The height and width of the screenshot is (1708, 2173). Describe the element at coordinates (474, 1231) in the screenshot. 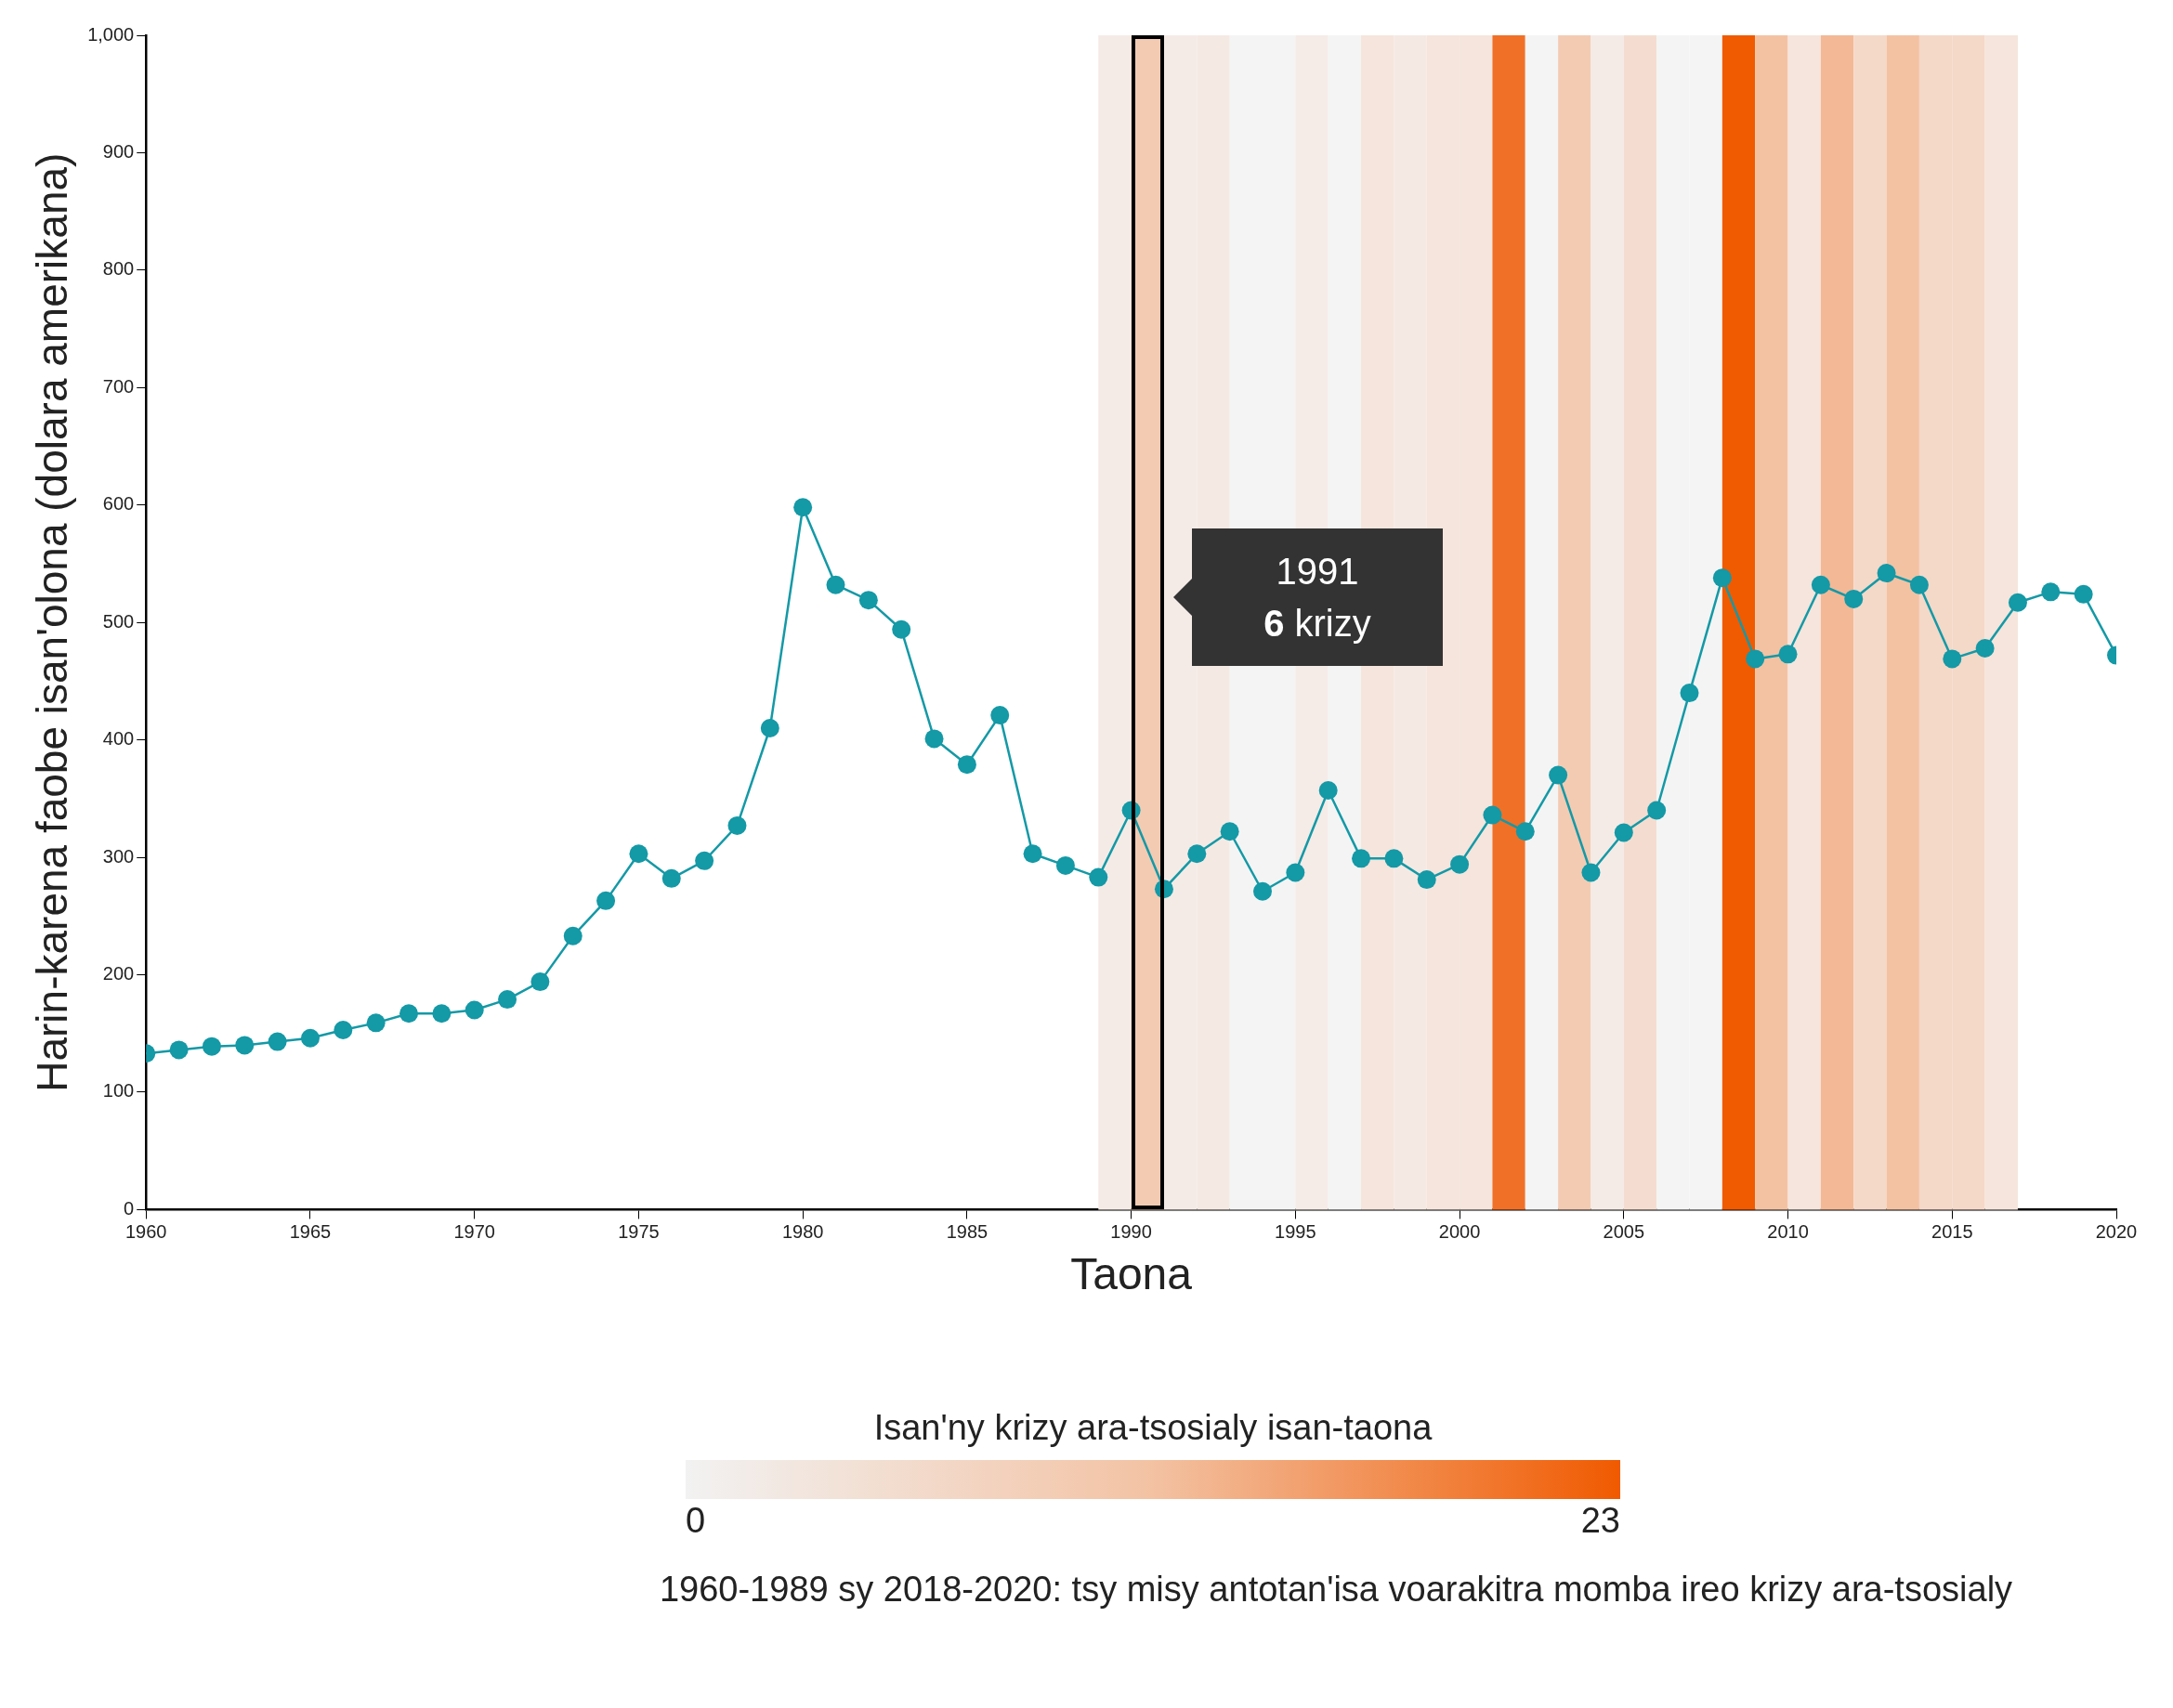

I see `x-tick-label: 1970` at that location.